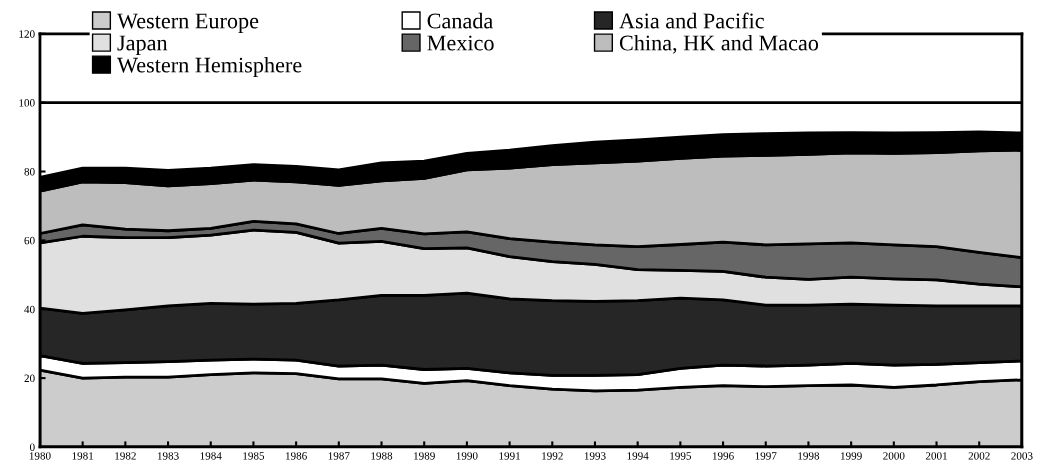 The height and width of the screenshot is (476, 1038). What do you see at coordinates (296, 456) in the screenshot?
I see `x-tick-label: 1986` at bounding box center [296, 456].